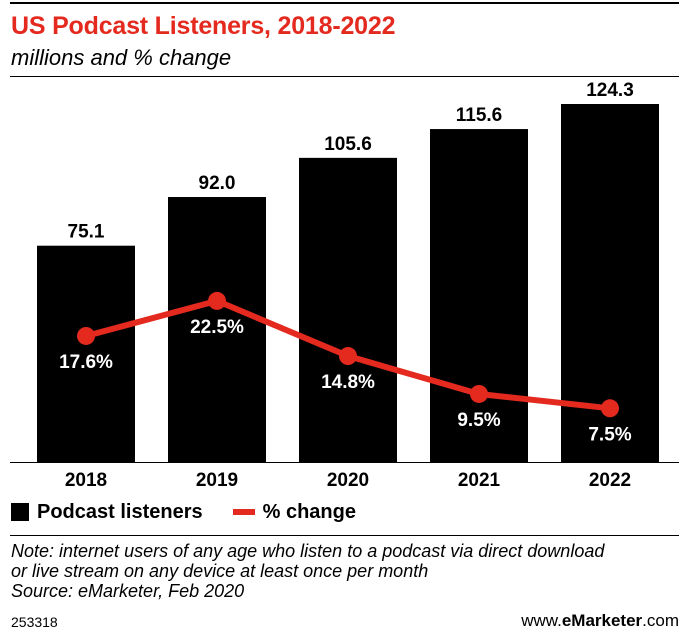 This screenshot has width=689, height=641. Describe the element at coordinates (86, 362) in the screenshot. I see `change-label-2018: 17.6%` at that location.